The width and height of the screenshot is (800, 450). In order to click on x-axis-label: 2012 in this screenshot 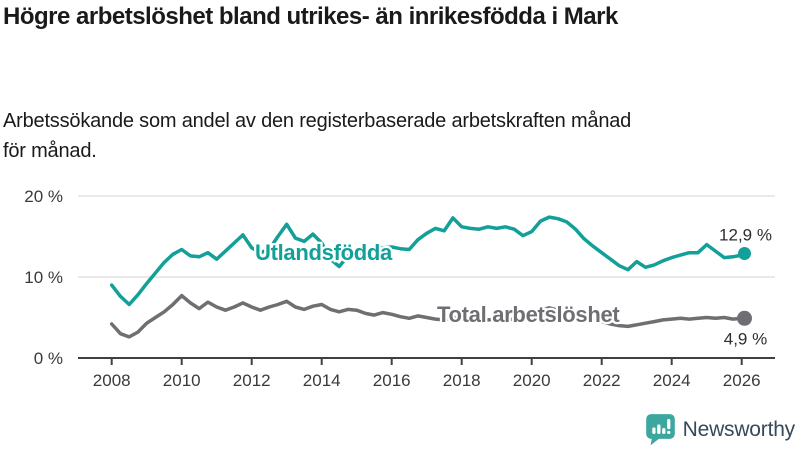, I will do `click(252, 380)`.